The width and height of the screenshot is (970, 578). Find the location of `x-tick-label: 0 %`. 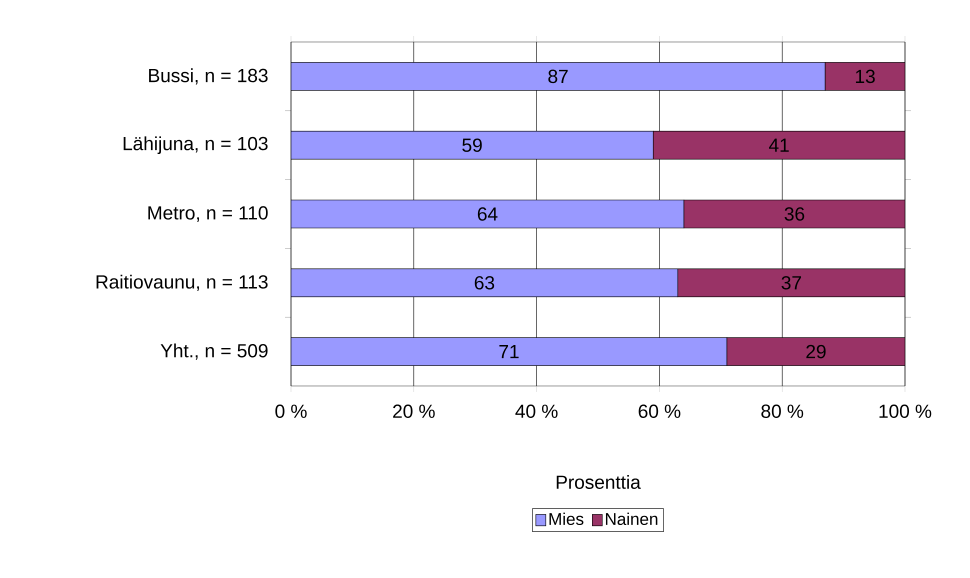

x-tick-label: 0 % is located at coordinates (291, 411).